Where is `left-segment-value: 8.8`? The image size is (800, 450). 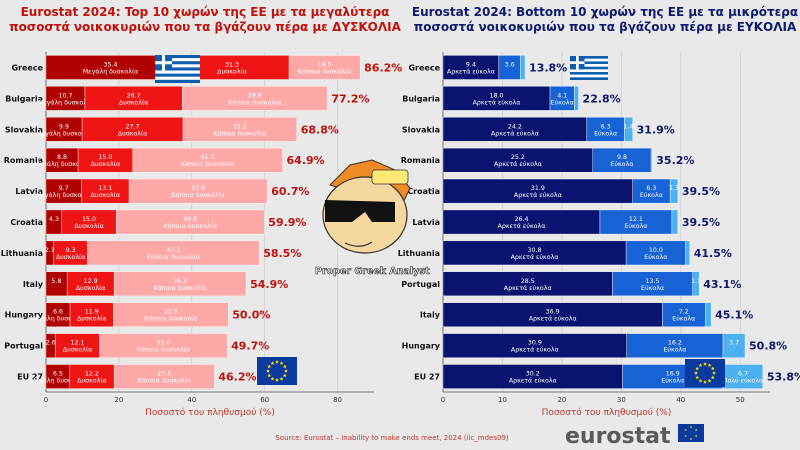
left-segment-value: 8.8 is located at coordinates (62, 157).